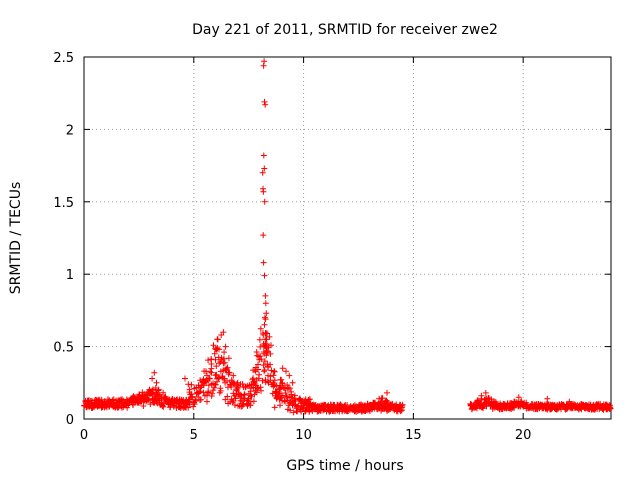 The width and height of the screenshot is (640, 480). I want to click on x-tick-label: 0, so click(84, 435).